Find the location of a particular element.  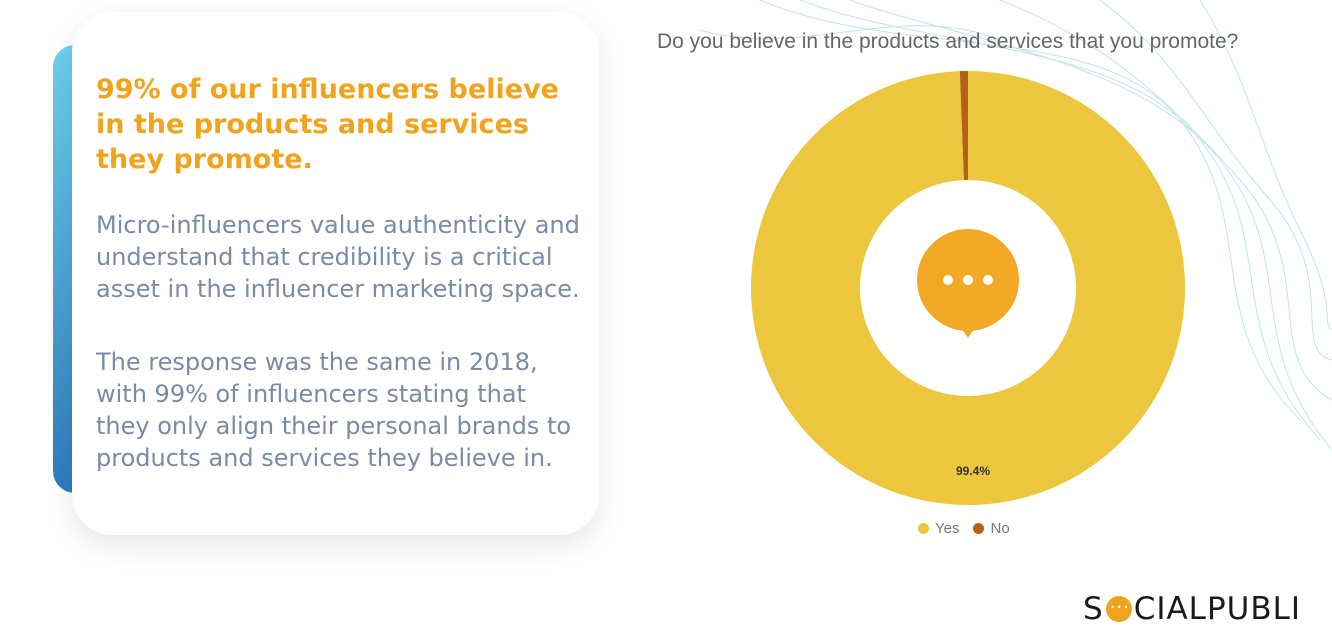

socialpubli-logo: SCIALPUBLI is located at coordinates (1192, 608).